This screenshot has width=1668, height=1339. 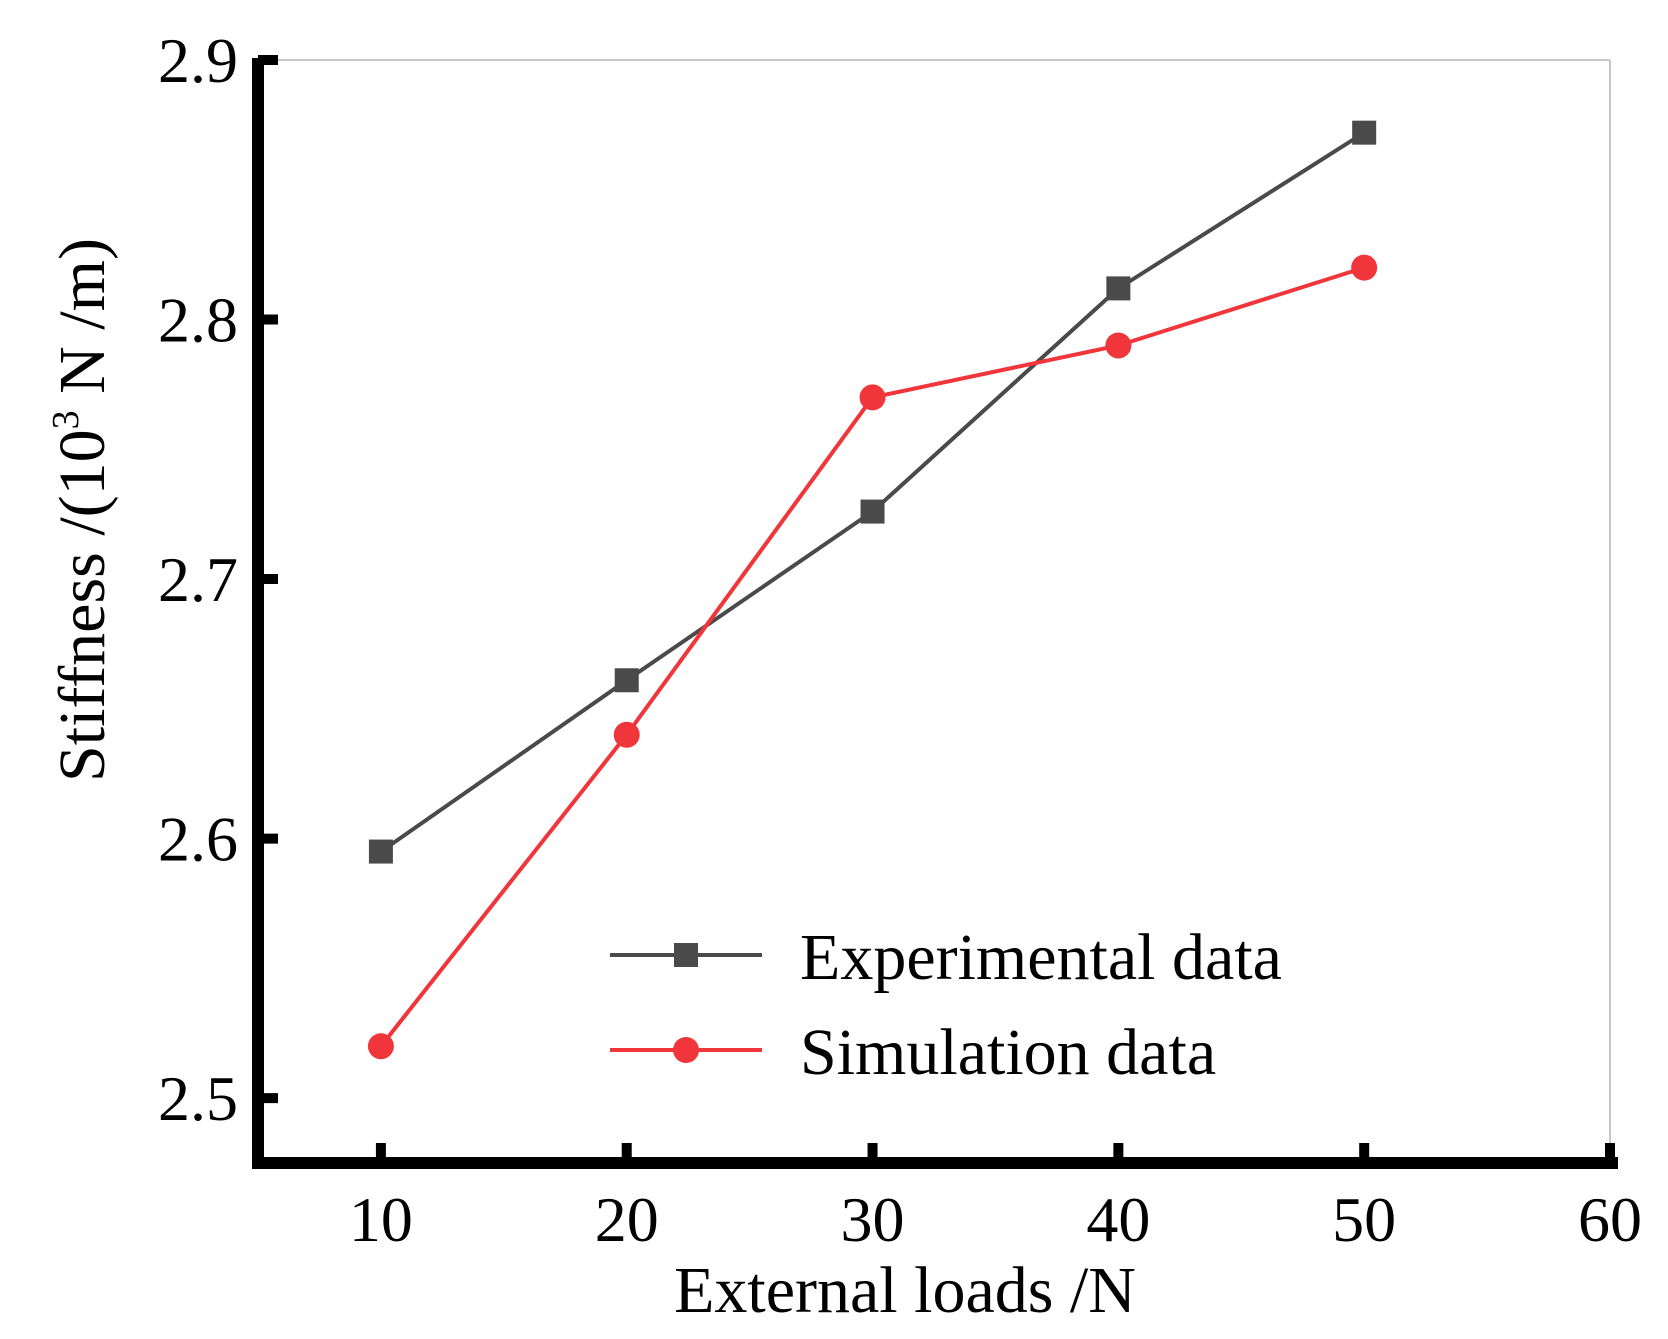 What do you see at coordinates (946, 1005) in the screenshot?
I see `legend: Experimental data Simulation data` at bounding box center [946, 1005].